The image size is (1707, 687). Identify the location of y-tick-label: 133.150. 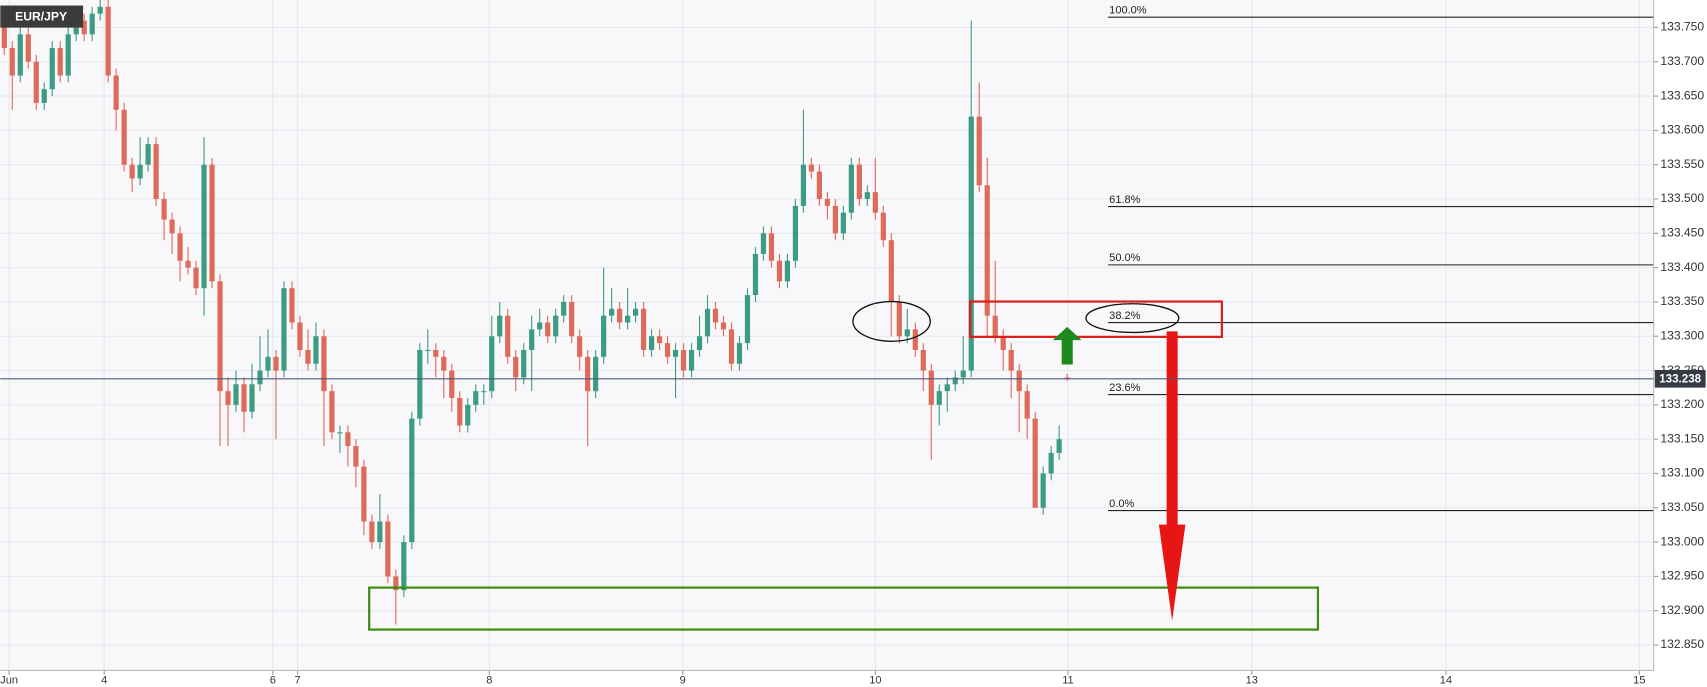
(1682, 438).